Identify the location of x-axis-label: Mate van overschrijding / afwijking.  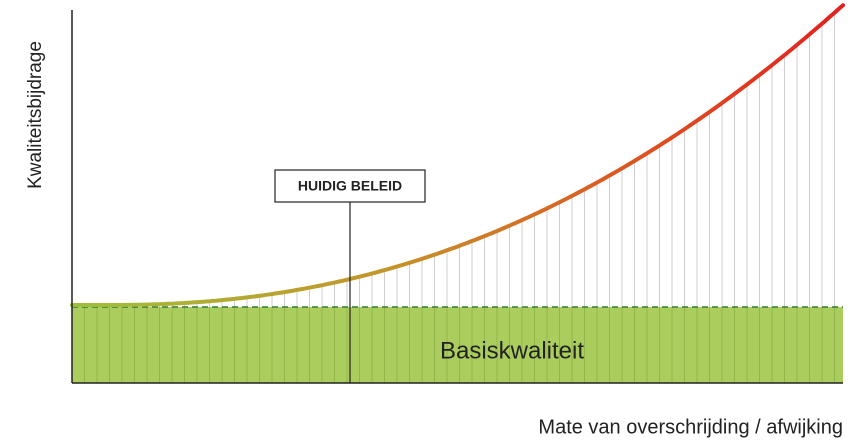
(690, 427).